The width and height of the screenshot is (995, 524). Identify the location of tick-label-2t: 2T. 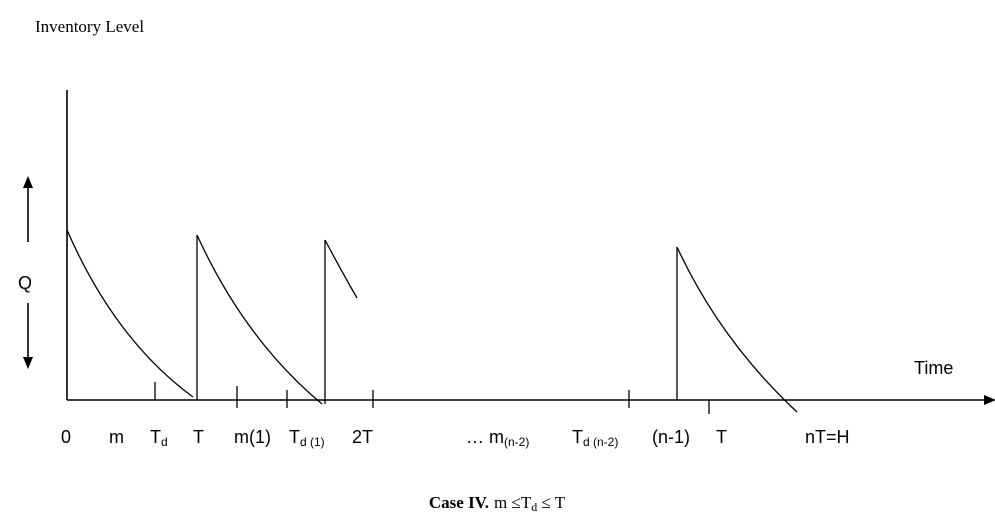
(362, 437).